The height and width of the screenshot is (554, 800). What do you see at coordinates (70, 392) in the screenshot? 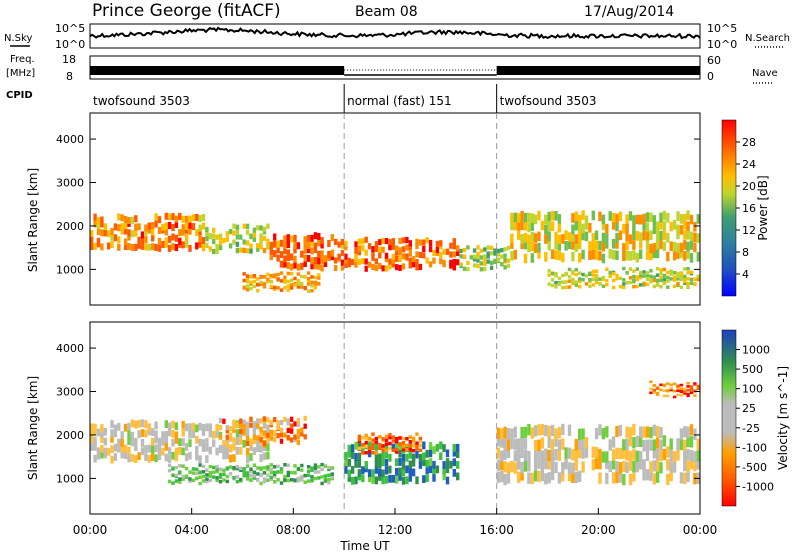
I see `y-tick-label: 3000` at bounding box center [70, 392].